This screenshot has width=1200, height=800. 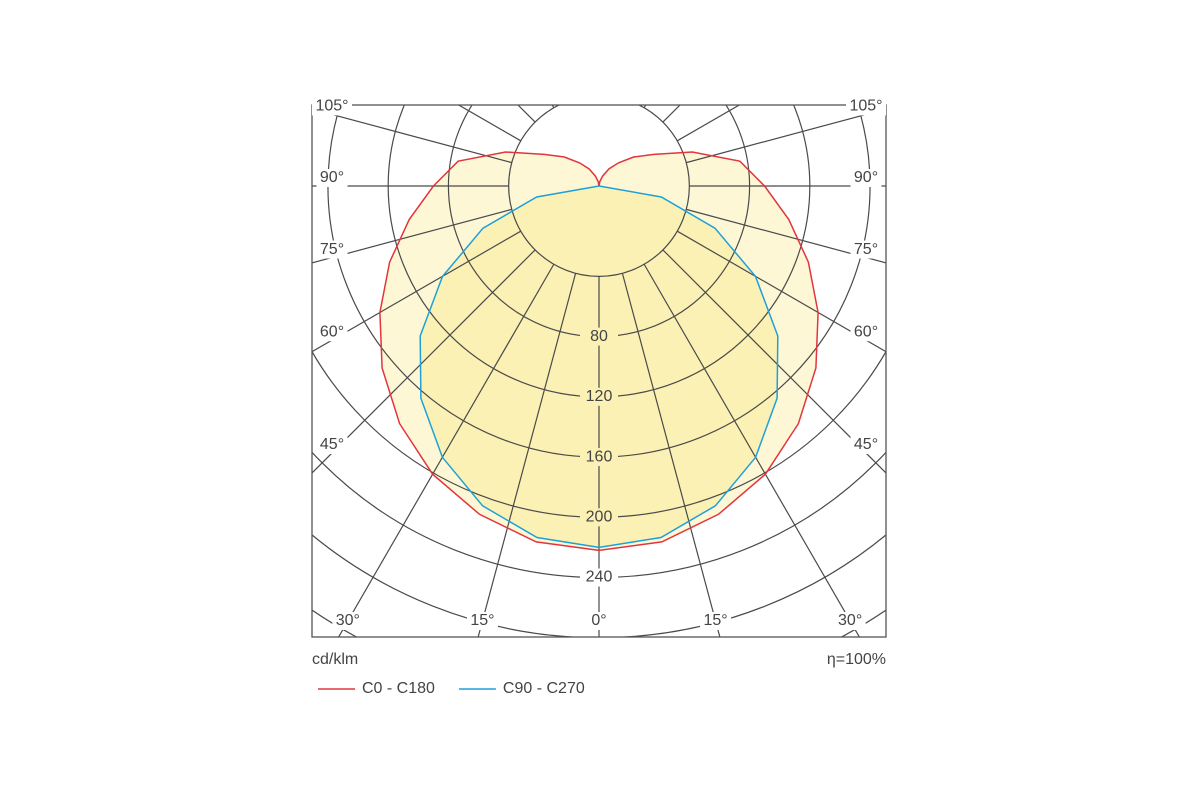 I want to click on efficiency-label: η=100%, so click(x=856, y=659).